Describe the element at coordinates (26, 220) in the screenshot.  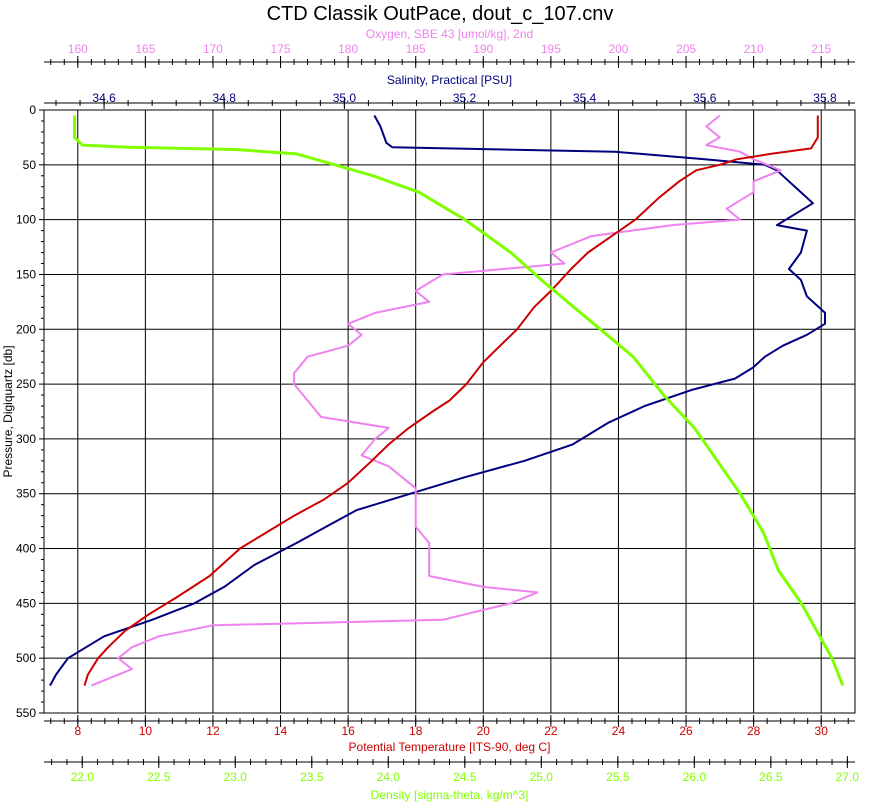
I see `y-tick-label: 100` at that location.